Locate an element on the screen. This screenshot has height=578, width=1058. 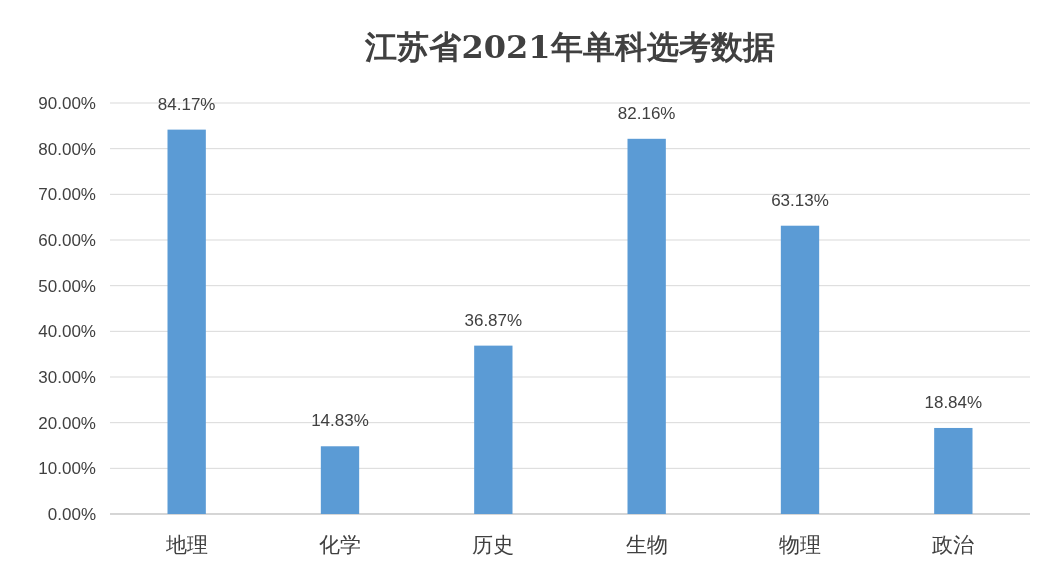
data-label: 82.16% is located at coordinates (646, 113).